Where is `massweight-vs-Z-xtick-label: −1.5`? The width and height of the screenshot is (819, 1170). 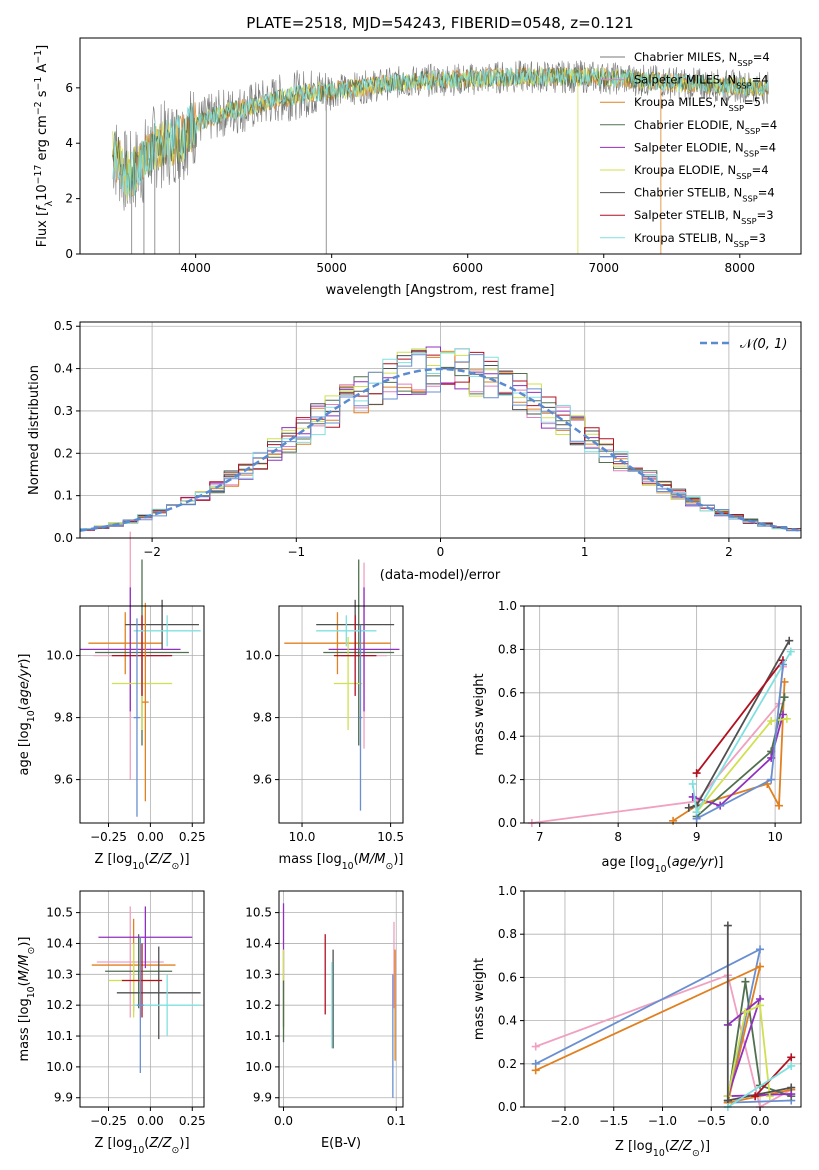
massweight-vs-Z-xtick-label: −1.5 is located at coordinates (613, 1121).